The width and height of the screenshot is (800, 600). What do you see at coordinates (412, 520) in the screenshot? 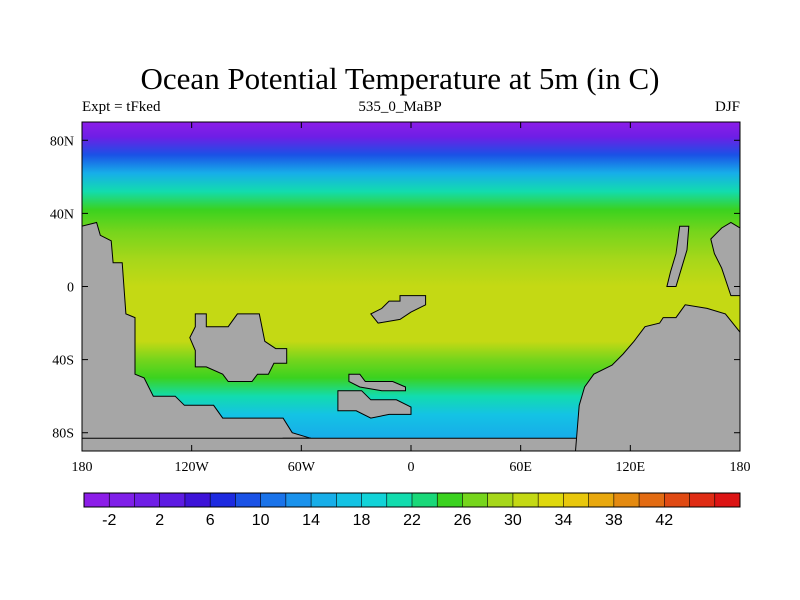
I see `colorbar-label: 22` at bounding box center [412, 520].